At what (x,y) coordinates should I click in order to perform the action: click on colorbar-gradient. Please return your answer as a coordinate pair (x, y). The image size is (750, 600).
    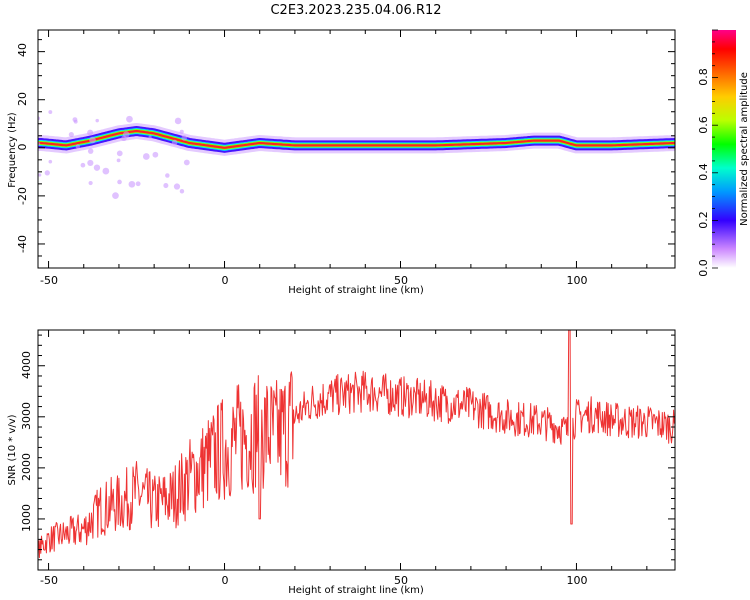
    Looking at the image, I should click on (724, 149).